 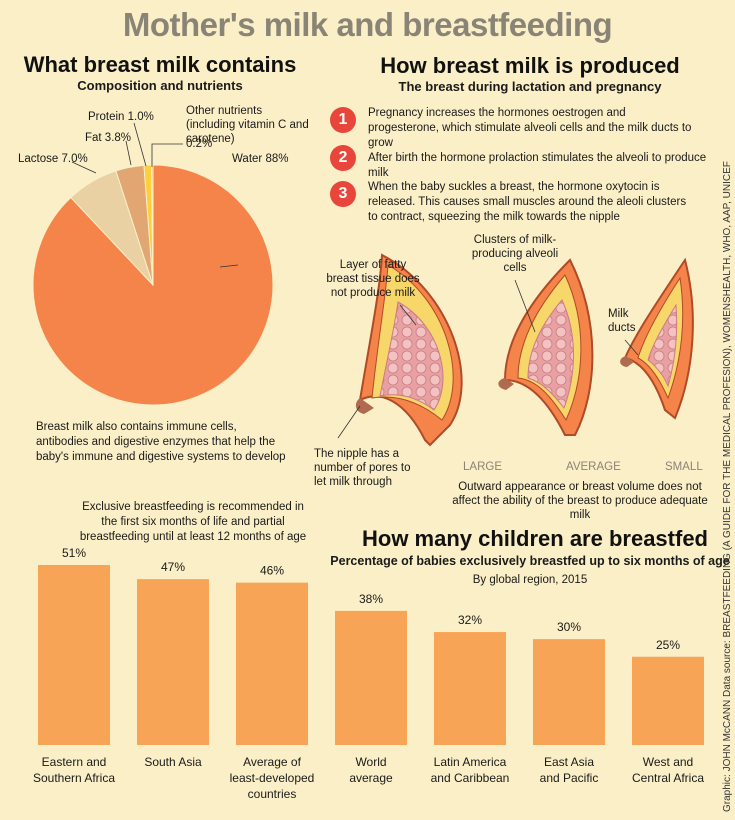 What do you see at coordinates (160, 64) in the screenshot?
I see `composition-title: What breast milk contains` at bounding box center [160, 64].